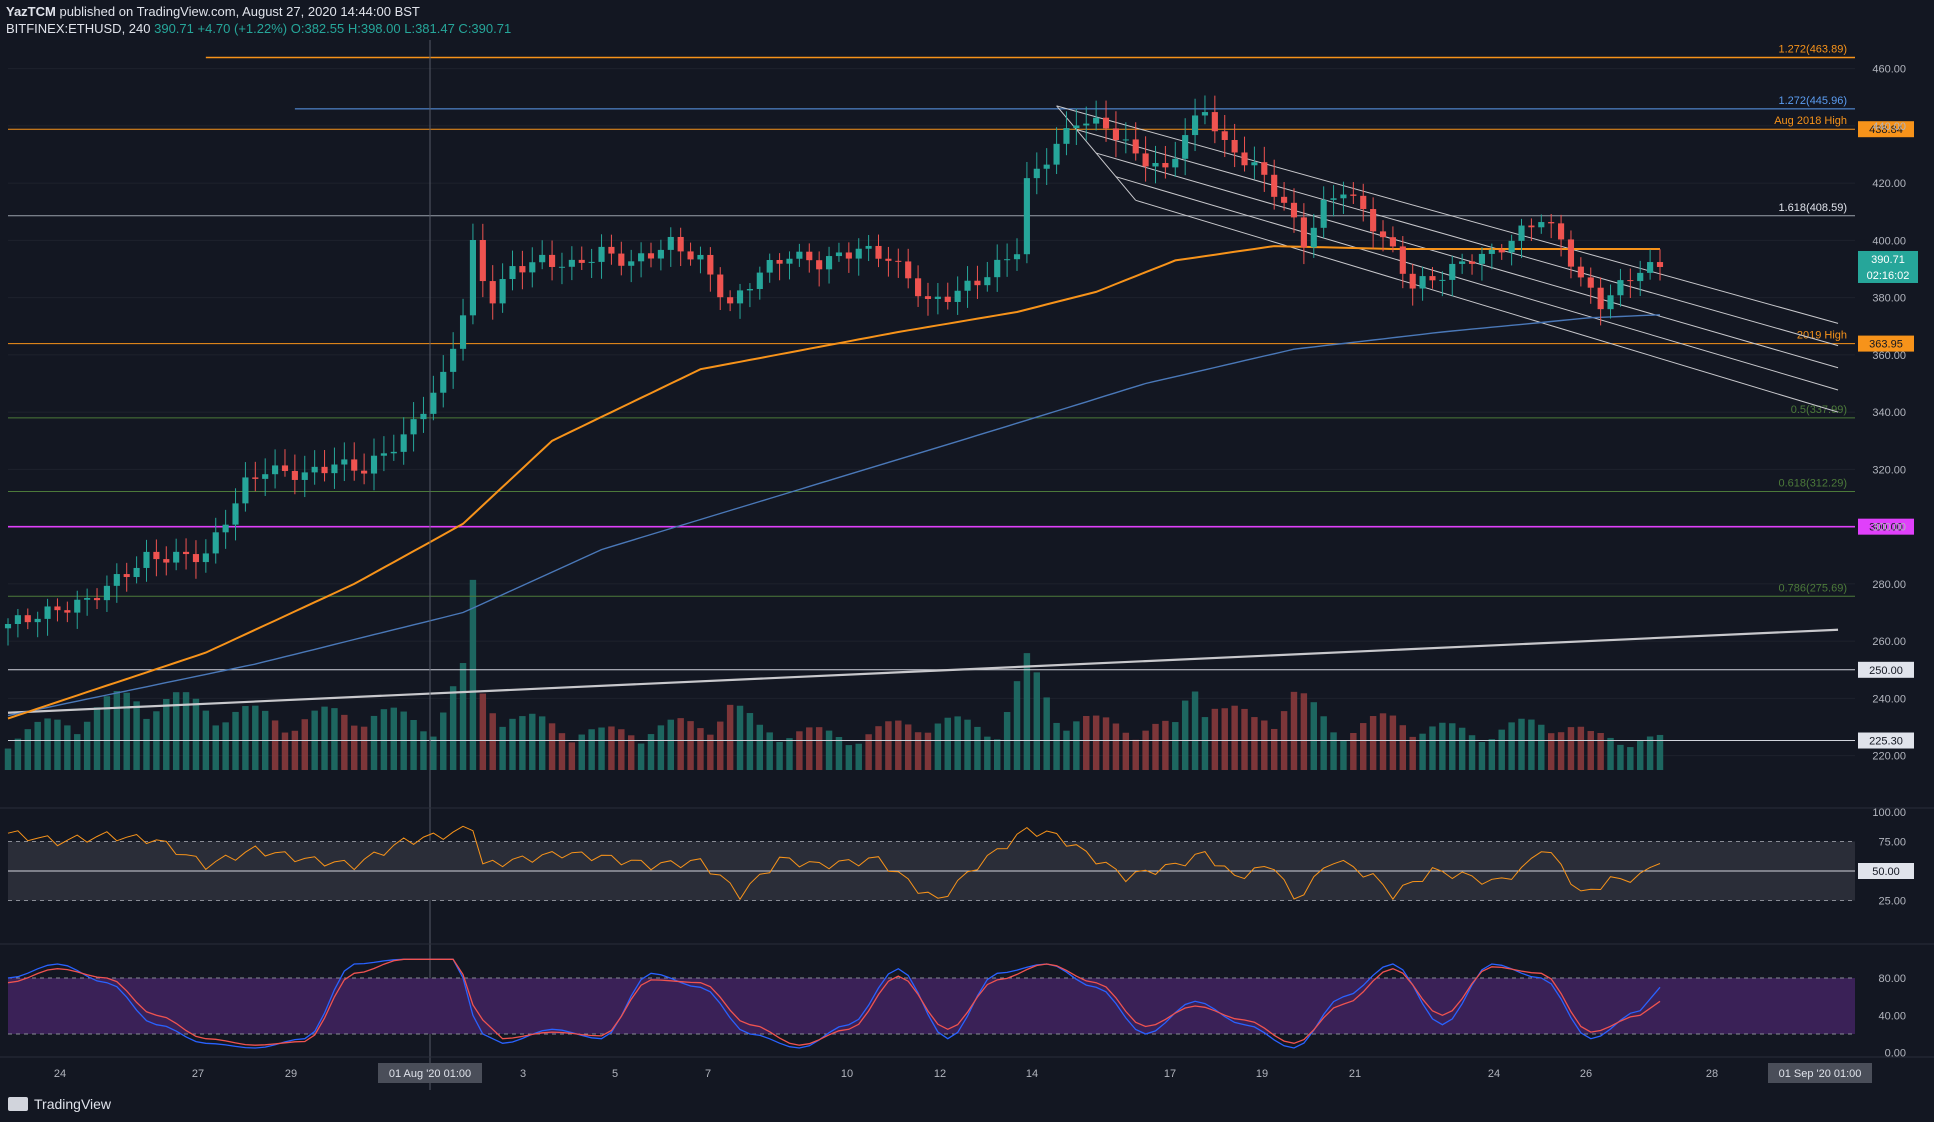 The width and height of the screenshot is (1934, 1122). I want to click on level-price-tag-label: 438.84, so click(1886, 130).